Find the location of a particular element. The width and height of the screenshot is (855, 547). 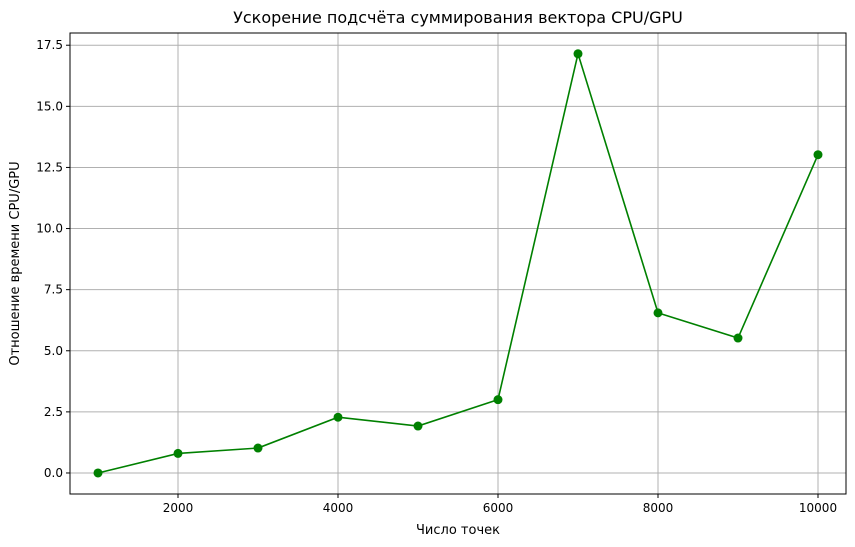

x-tick-label: 6000 is located at coordinates (498, 508).